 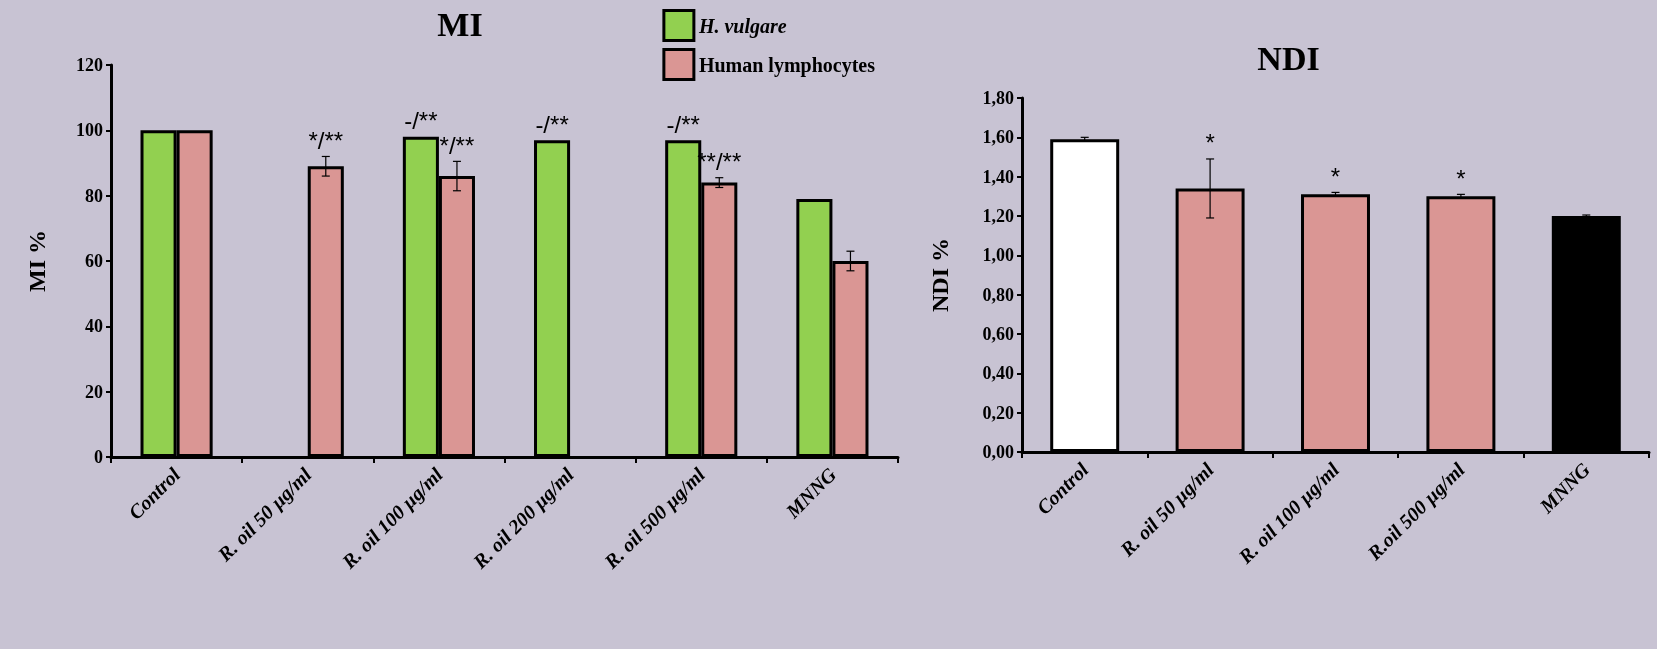 What do you see at coordinates (98, 457) in the screenshot?
I see `y-tick-label: 0` at bounding box center [98, 457].